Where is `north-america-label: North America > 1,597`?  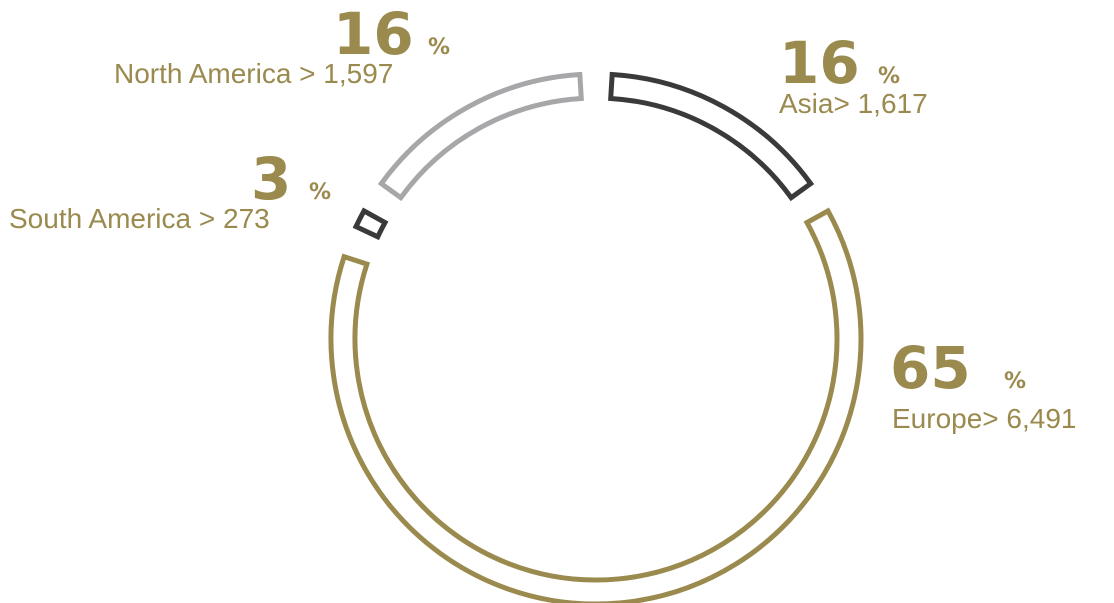 north-america-label: North America > 1,597 is located at coordinates (253, 73).